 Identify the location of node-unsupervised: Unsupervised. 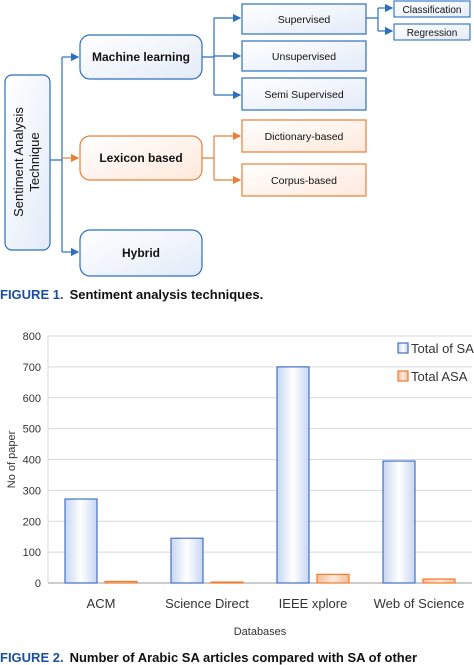
(304, 56).